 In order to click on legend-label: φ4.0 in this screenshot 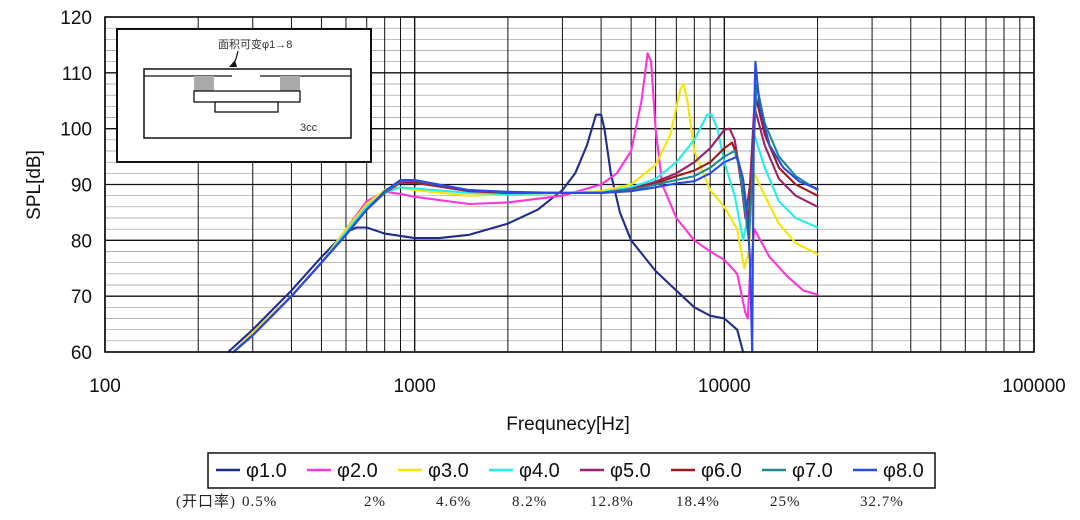, I will do `click(539, 471)`.